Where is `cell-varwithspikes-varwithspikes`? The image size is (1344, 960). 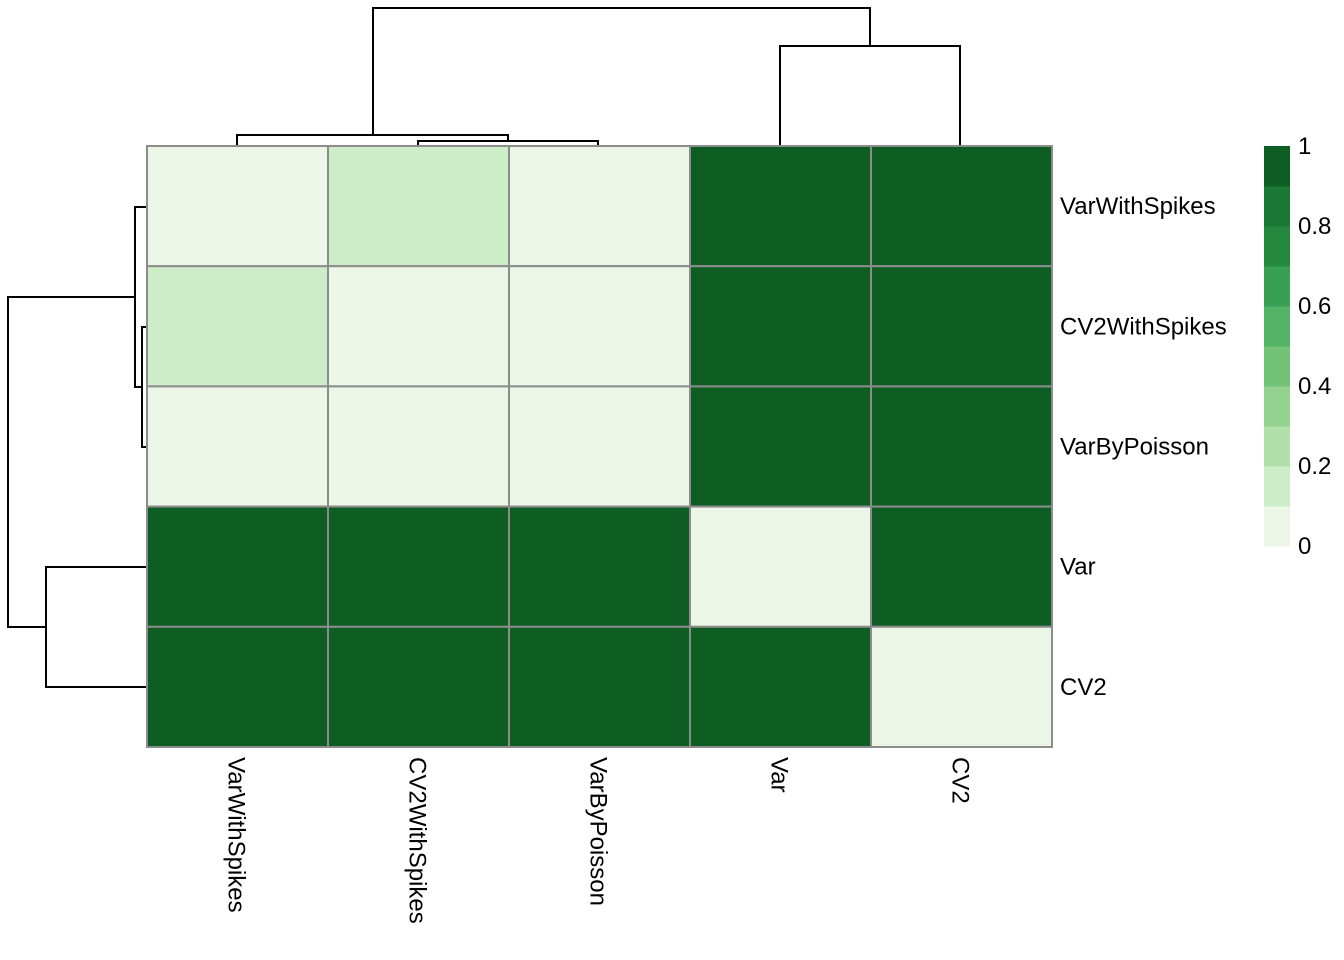
cell-varwithspikes-varwithspikes is located at coordinates (237, 206).